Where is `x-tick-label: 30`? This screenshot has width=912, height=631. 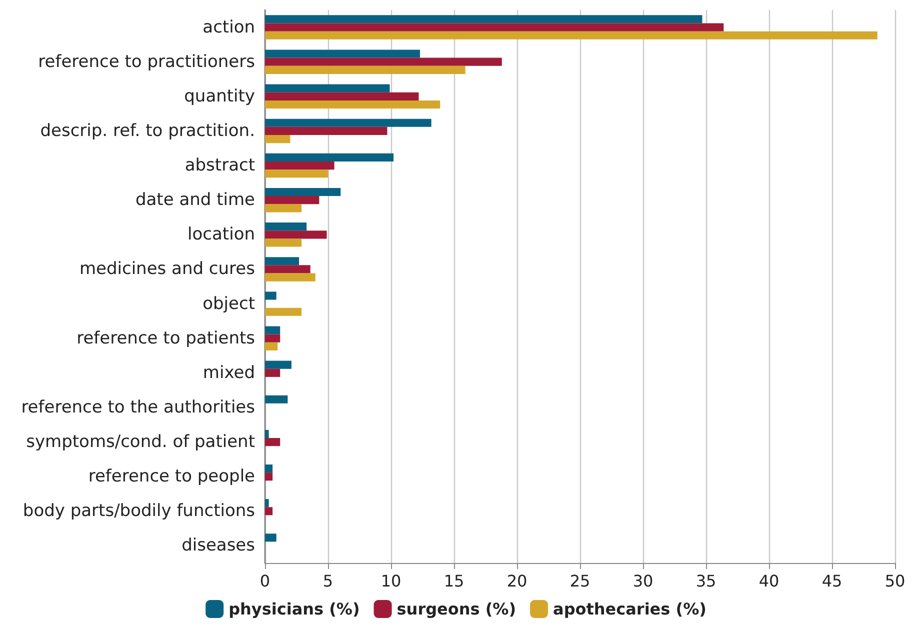 x-tick-label: 30 is located at coordinates (643, 581).